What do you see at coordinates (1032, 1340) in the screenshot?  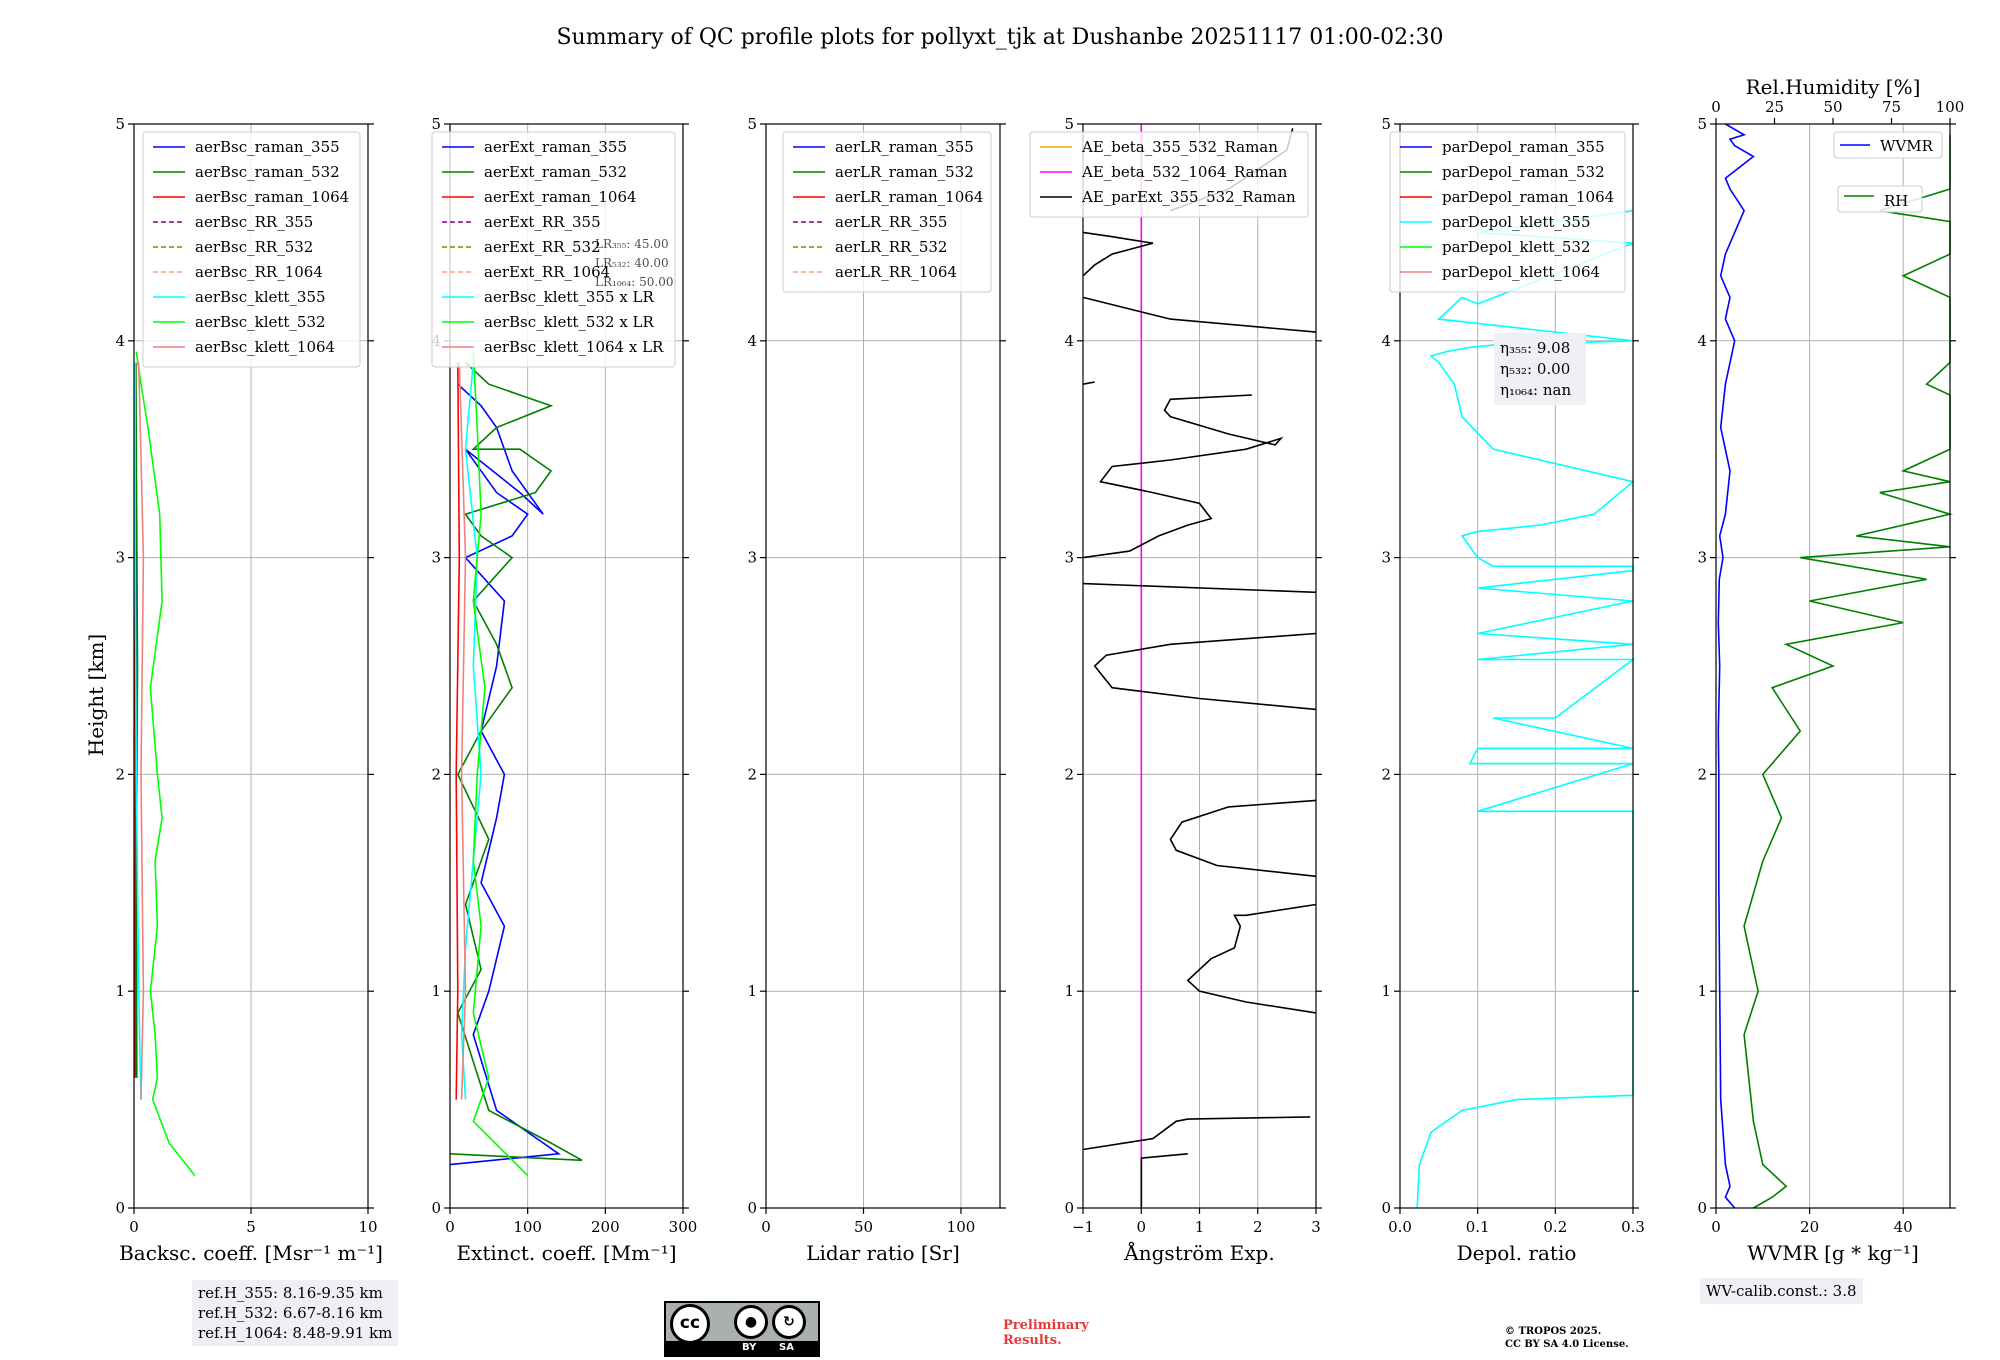 I see `preliminary-line-2: Results.` at bounding box center [1032, 1340].